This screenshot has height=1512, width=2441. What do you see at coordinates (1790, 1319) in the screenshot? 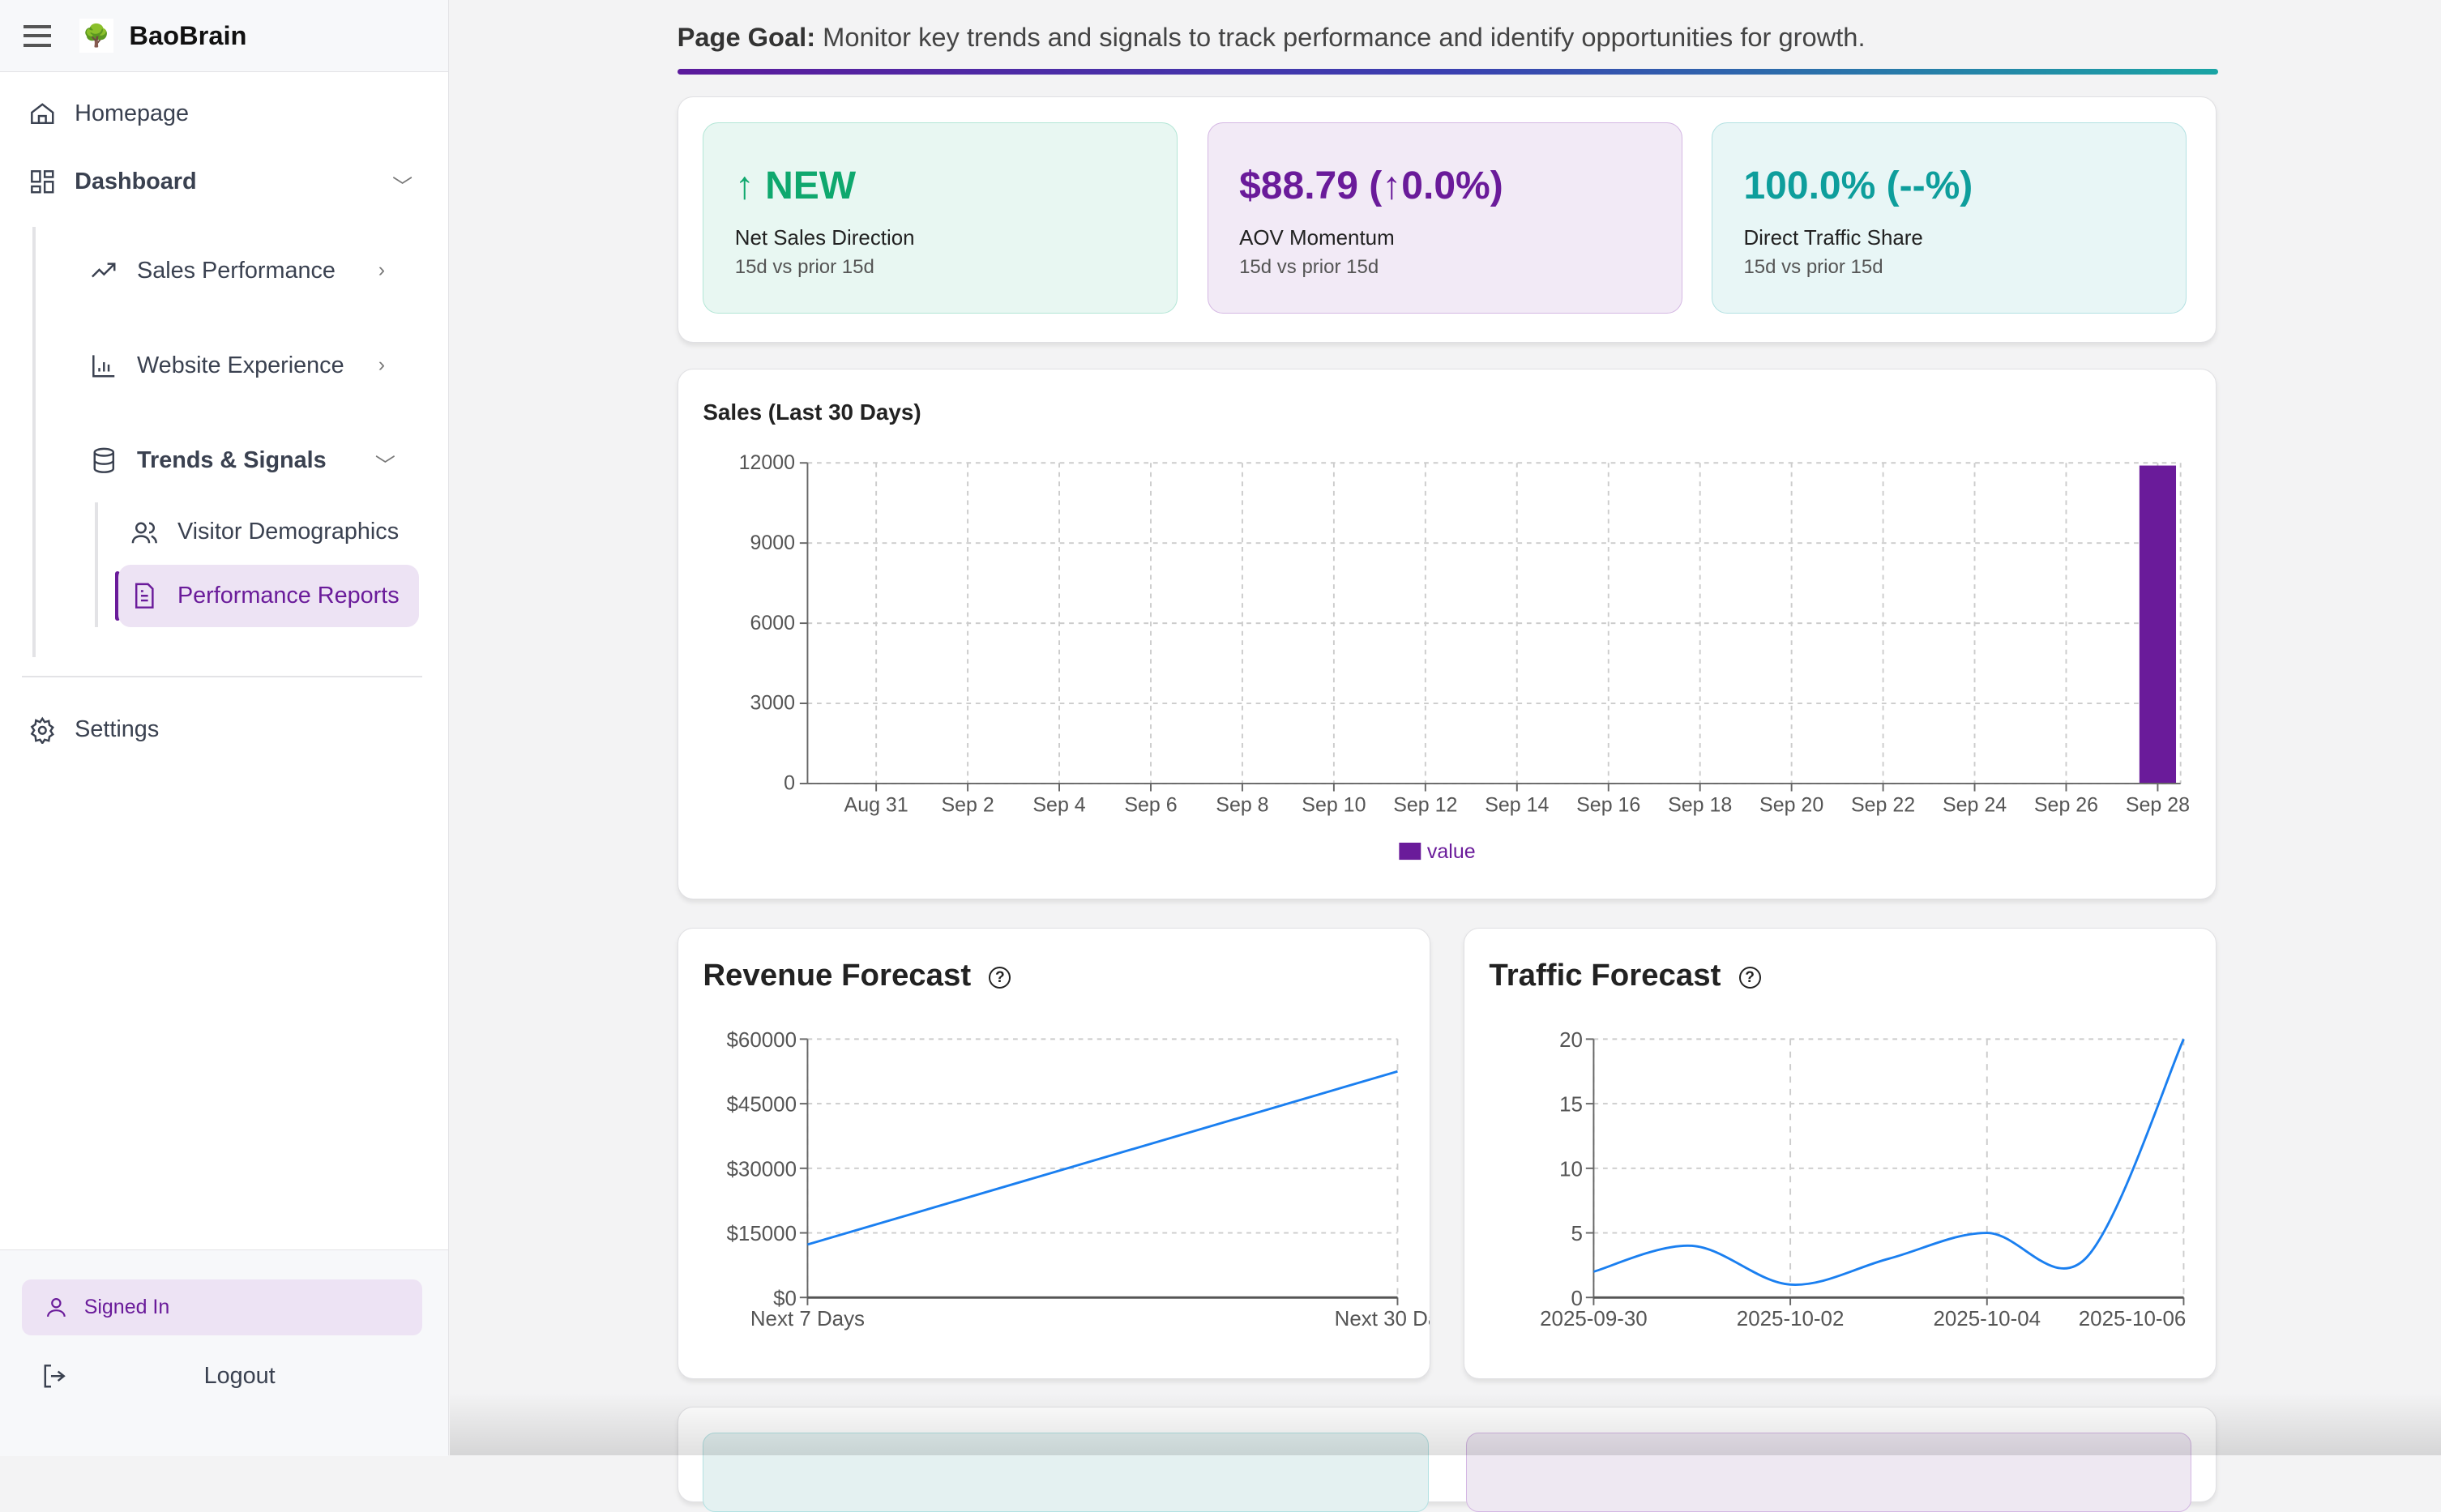
I see `x-tick-label: 2025-10-02` at bounding box center [1790, 1319].